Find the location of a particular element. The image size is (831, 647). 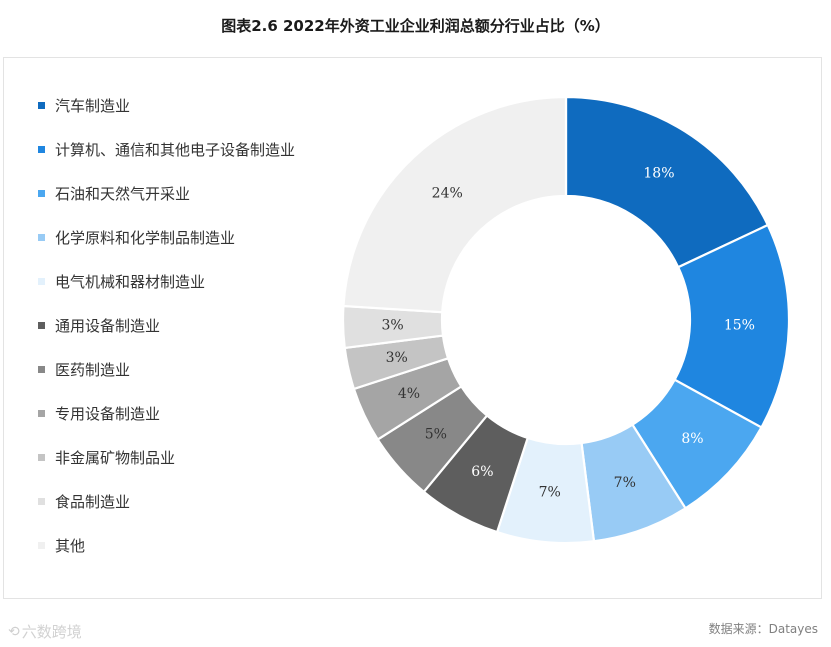

logo-icon: ⟲ is located at coordinates (14, 631).